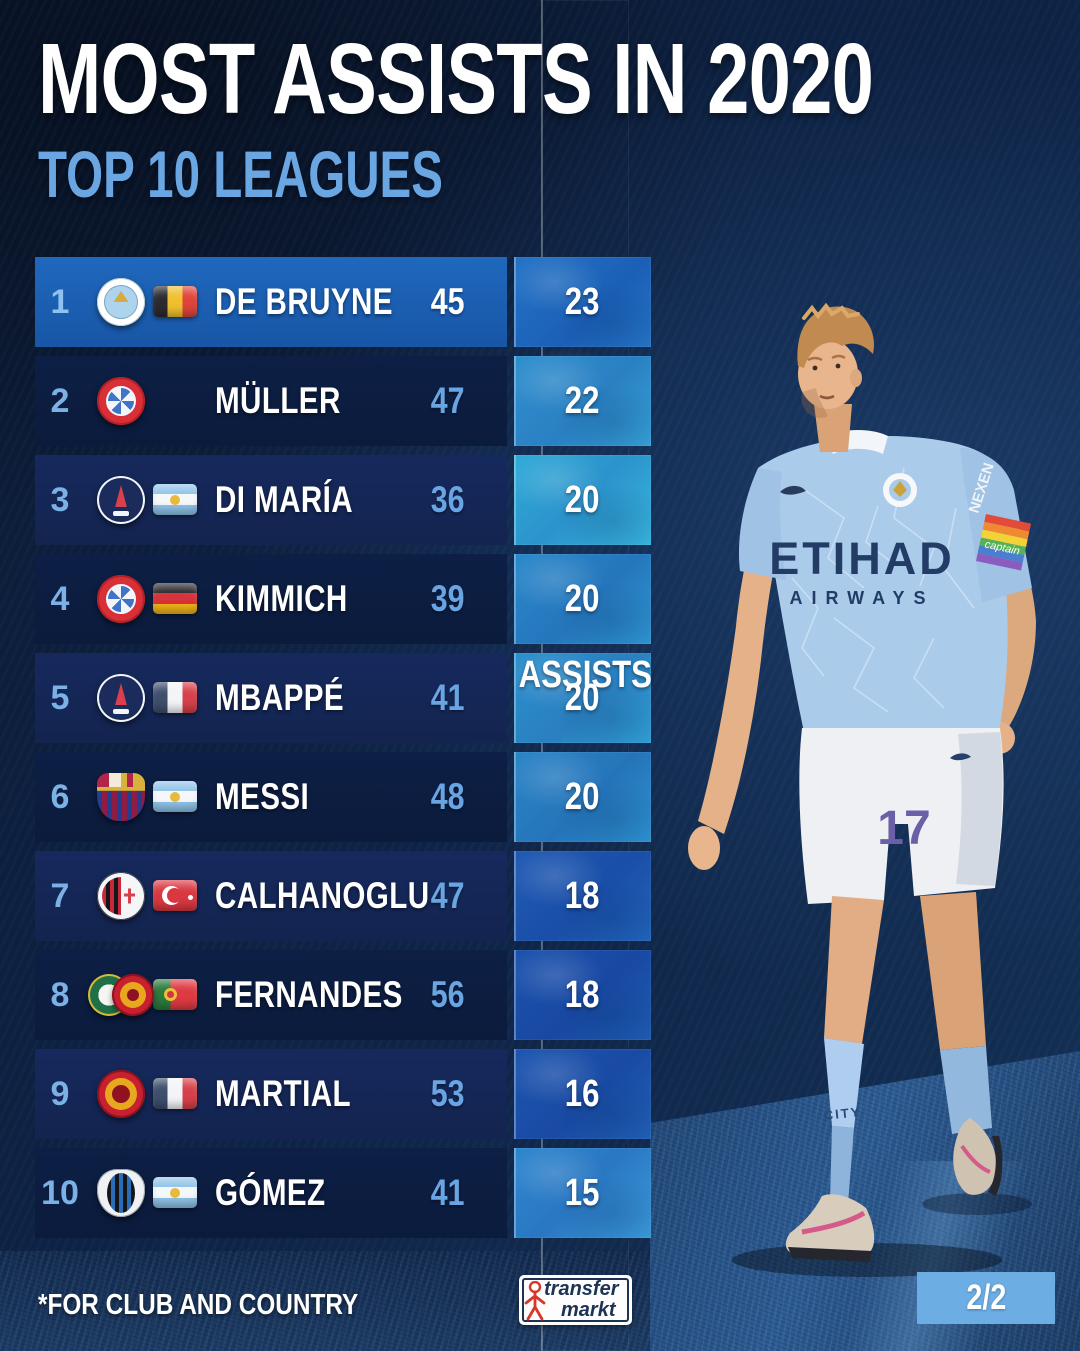  I want to click on player-thigh-back, so click(953, 971).